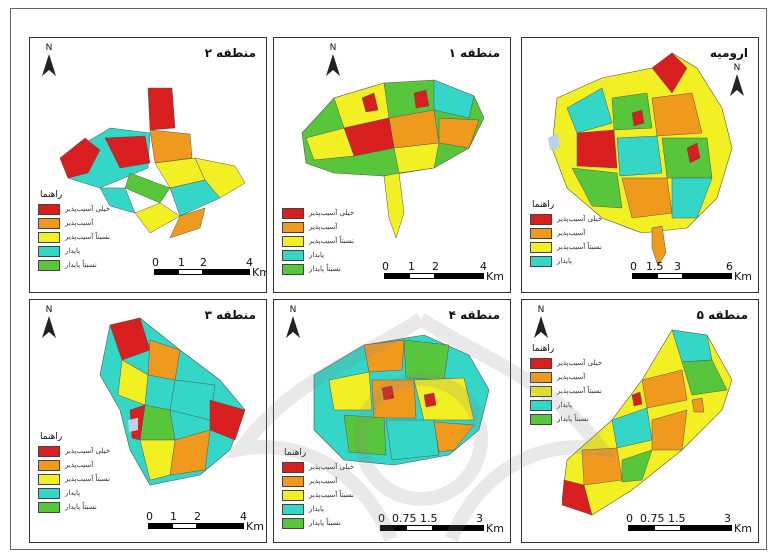 Image resolution: width=777 pixels, height=559 pixels. I want to click on region-3-map, so click(172, 401).